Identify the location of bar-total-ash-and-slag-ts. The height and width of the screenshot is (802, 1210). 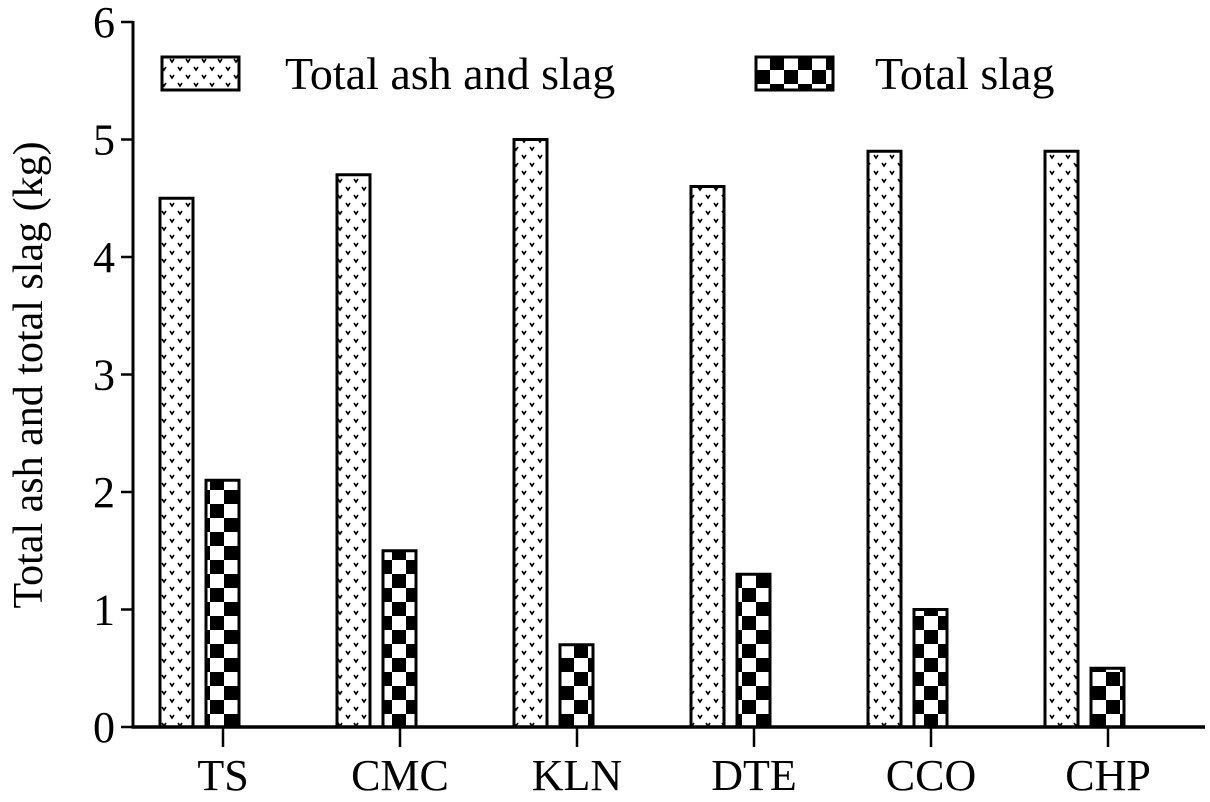
(176, 462).